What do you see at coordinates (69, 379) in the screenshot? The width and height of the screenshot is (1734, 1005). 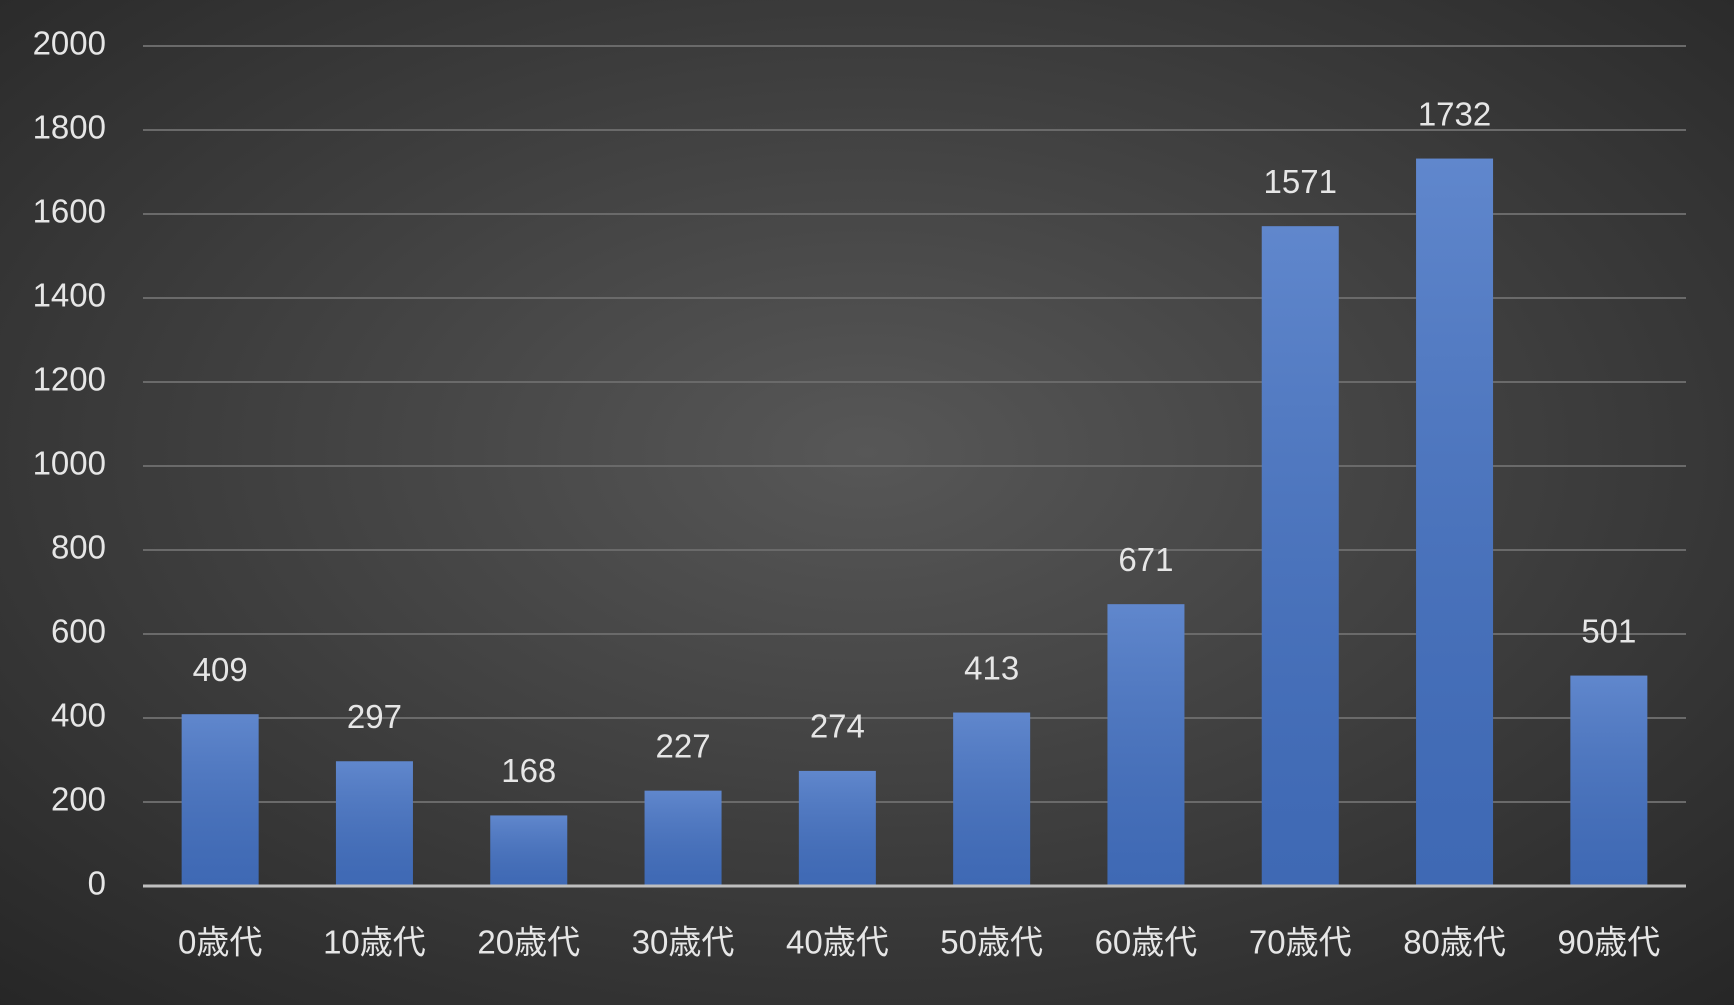 I see `y-tick-label: 1200` at bounding box center [69, 379].